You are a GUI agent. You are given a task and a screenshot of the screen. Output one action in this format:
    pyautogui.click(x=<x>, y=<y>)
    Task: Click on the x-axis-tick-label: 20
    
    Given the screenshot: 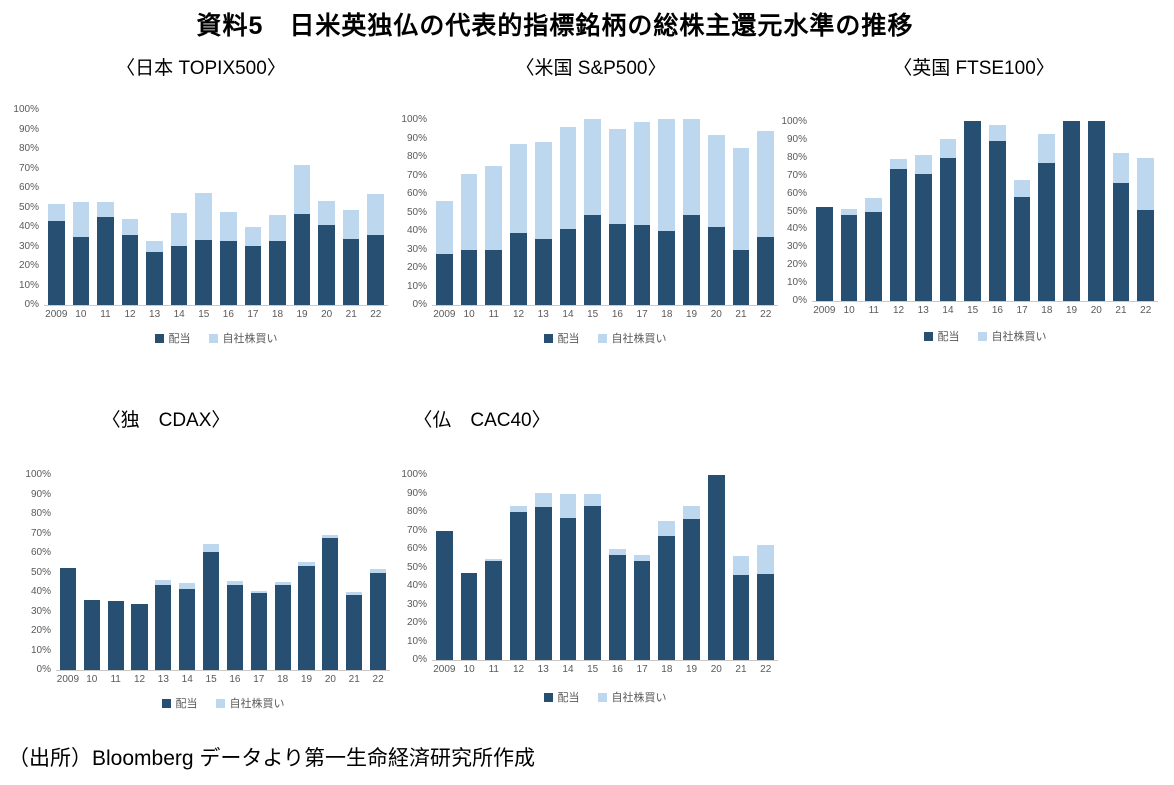 What is the action you would take?
    pyautogui.click(x=716, y=314)
    